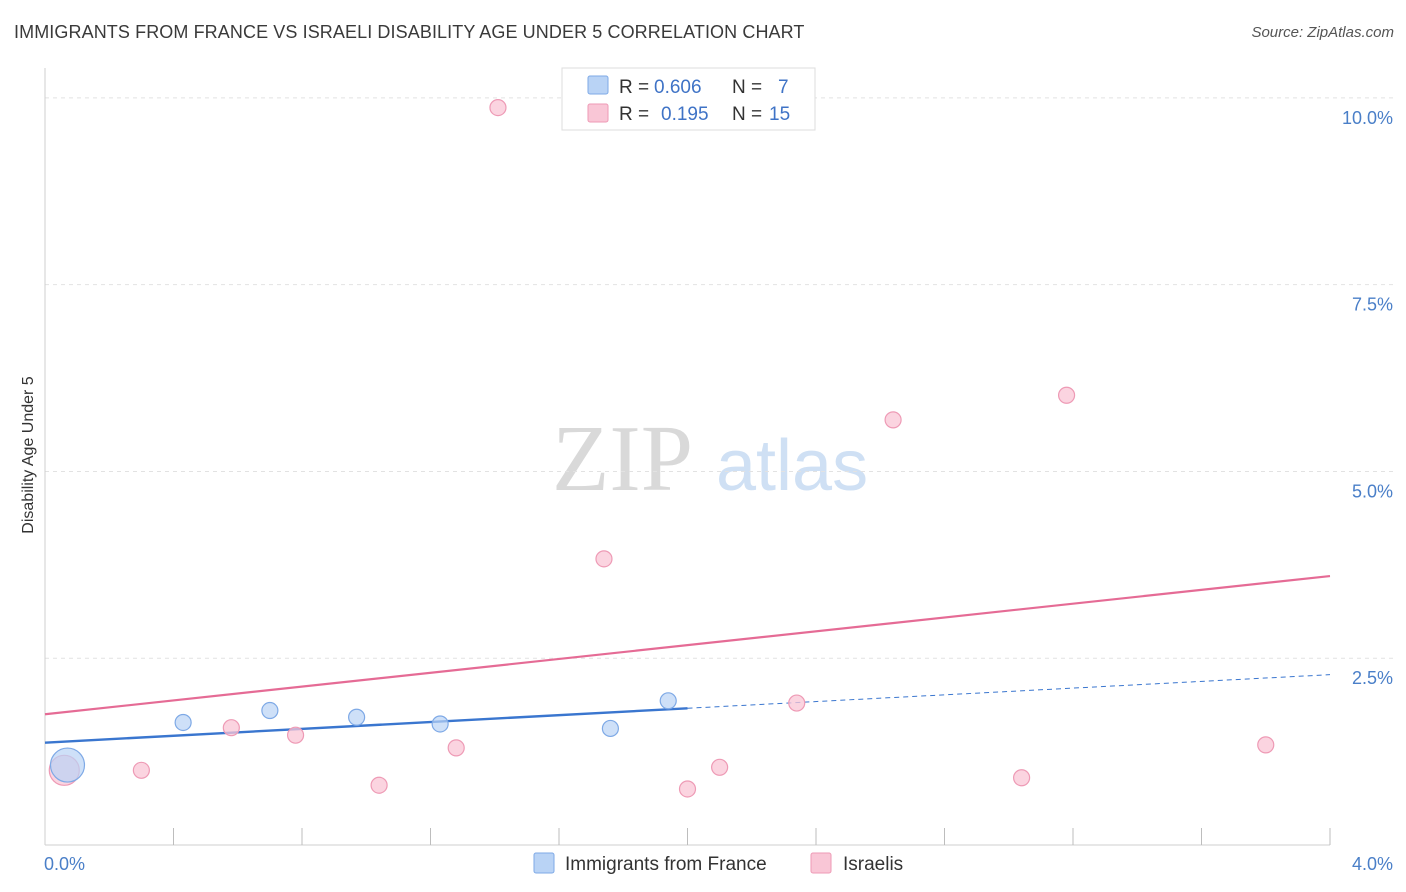 This screenshot has height=892, width=1406. Describe the element at coordinates (752, 836) in the screenshot. I see `x-ticks` at that location.